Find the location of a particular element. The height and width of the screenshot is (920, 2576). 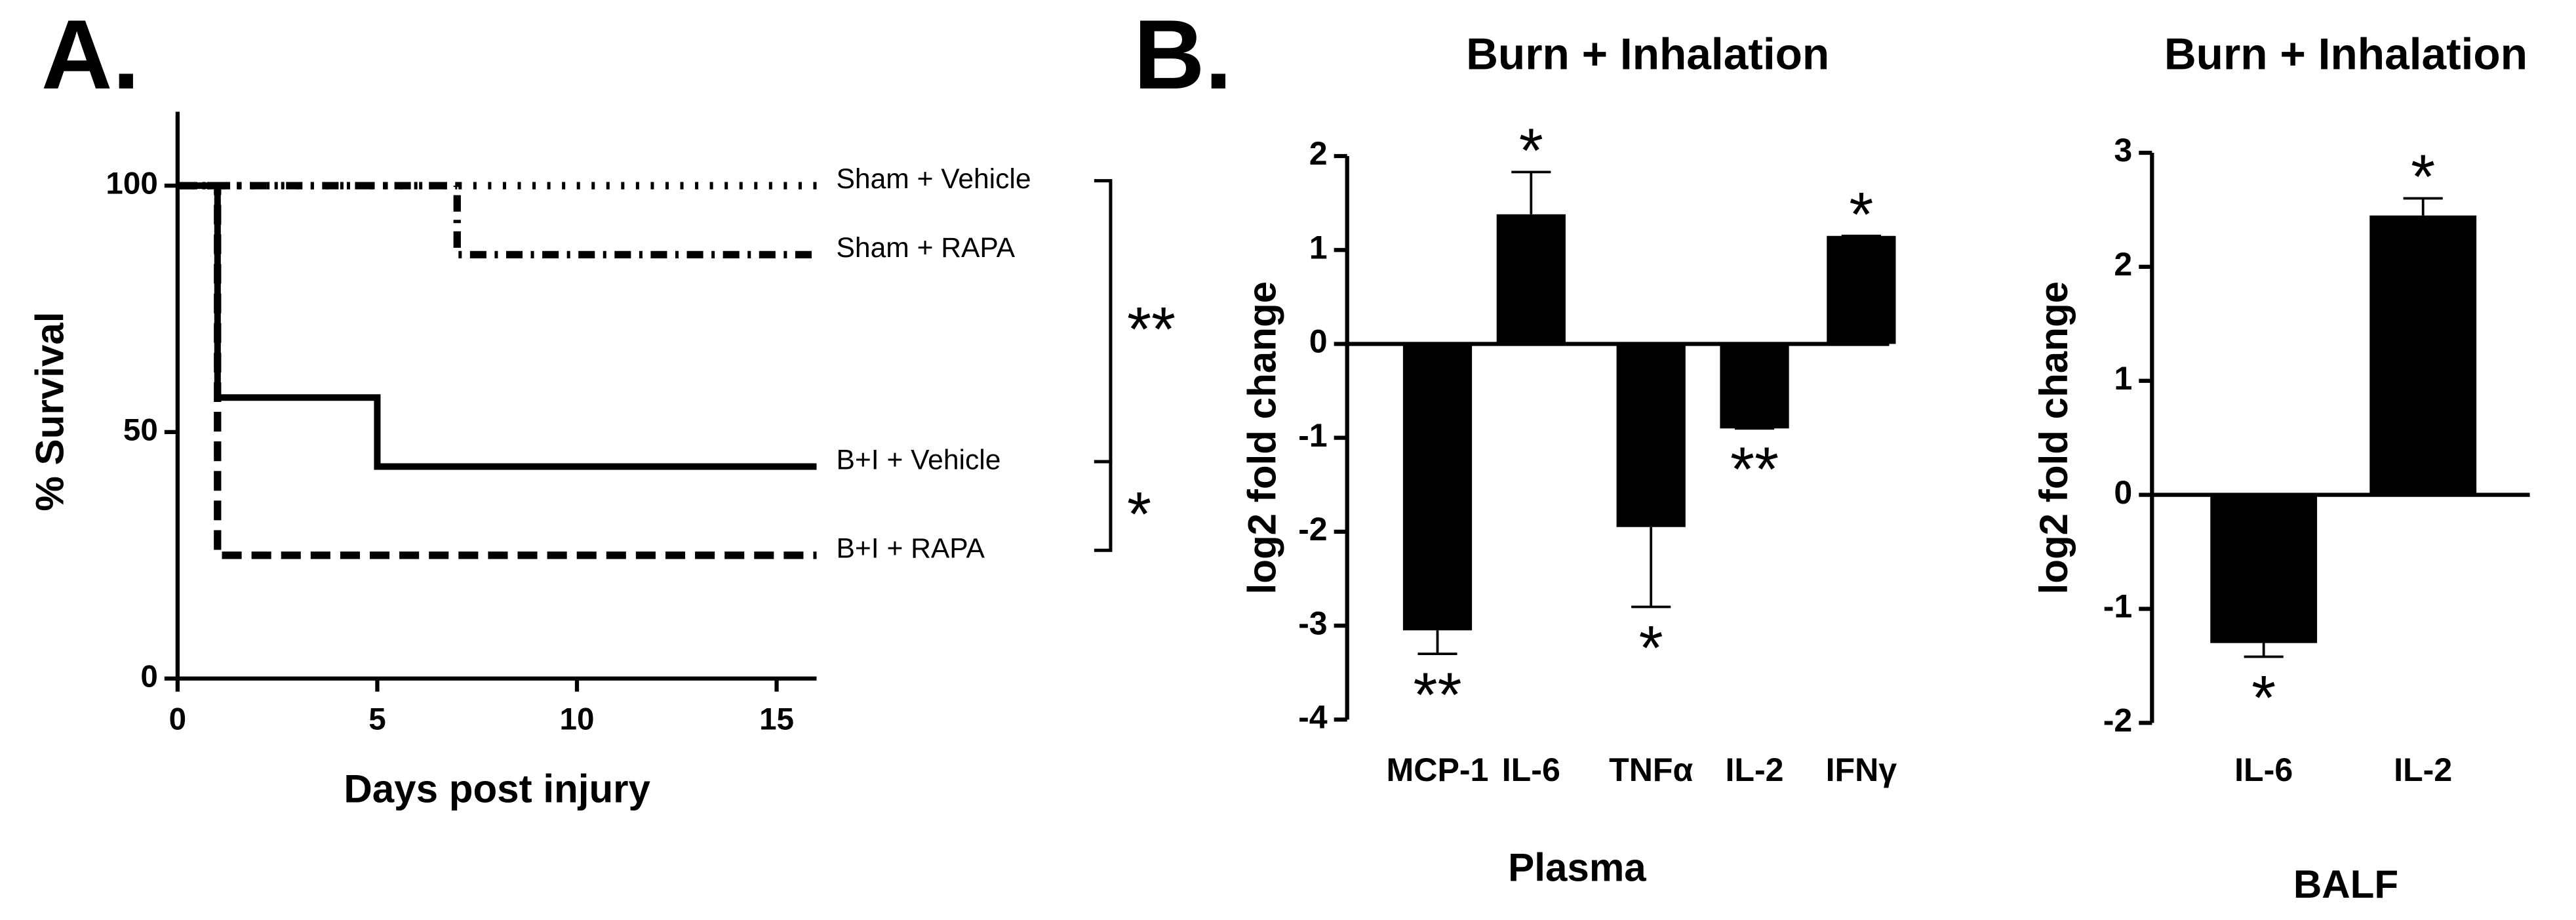

x-tick-label: 5 is located at coordinates (377, 719).